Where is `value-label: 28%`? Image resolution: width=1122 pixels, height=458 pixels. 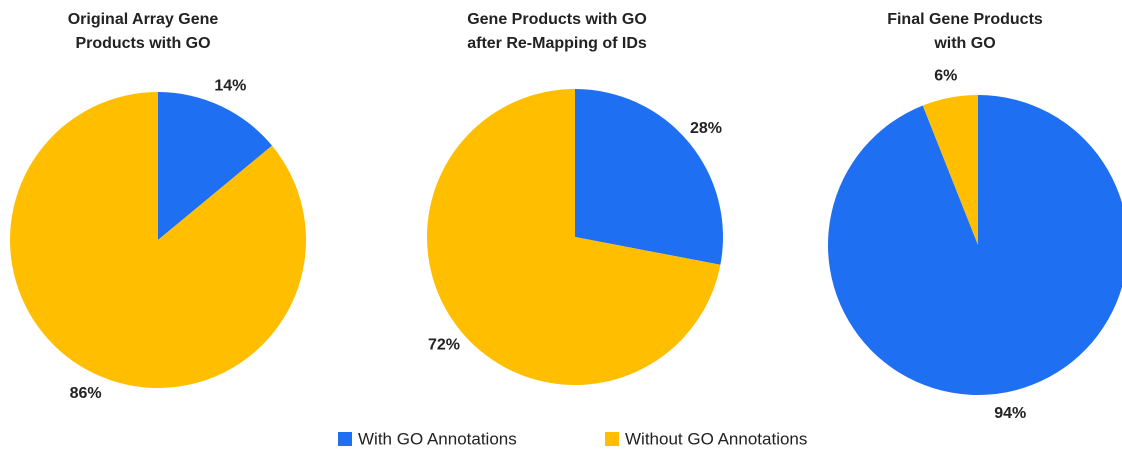
value-label: 28% is located at coordinates (706, 128).